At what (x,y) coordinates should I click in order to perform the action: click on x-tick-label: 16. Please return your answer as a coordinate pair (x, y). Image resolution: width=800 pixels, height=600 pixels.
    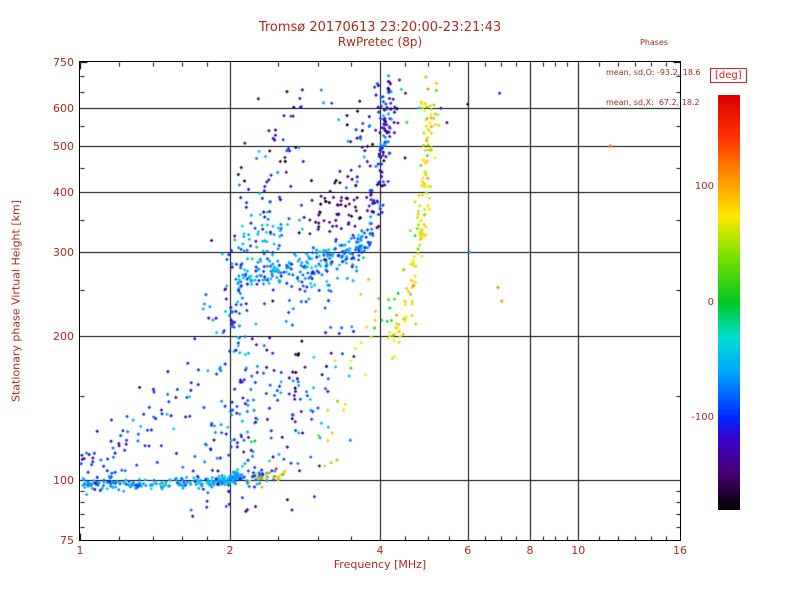
    Looking at the image, I should click on (680, 550).